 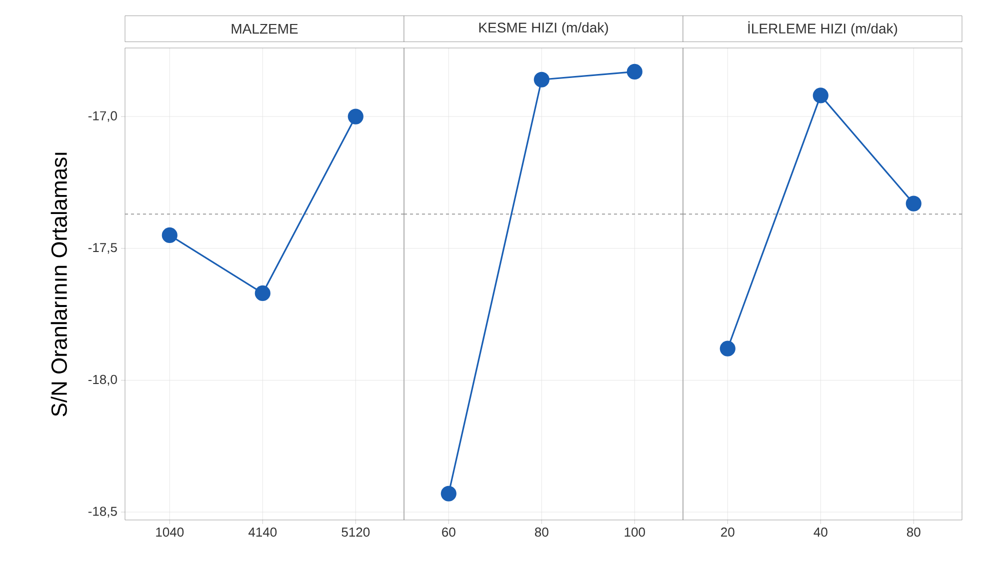 I want to click on x-tick-label: 100, so click(x=634, y=532).